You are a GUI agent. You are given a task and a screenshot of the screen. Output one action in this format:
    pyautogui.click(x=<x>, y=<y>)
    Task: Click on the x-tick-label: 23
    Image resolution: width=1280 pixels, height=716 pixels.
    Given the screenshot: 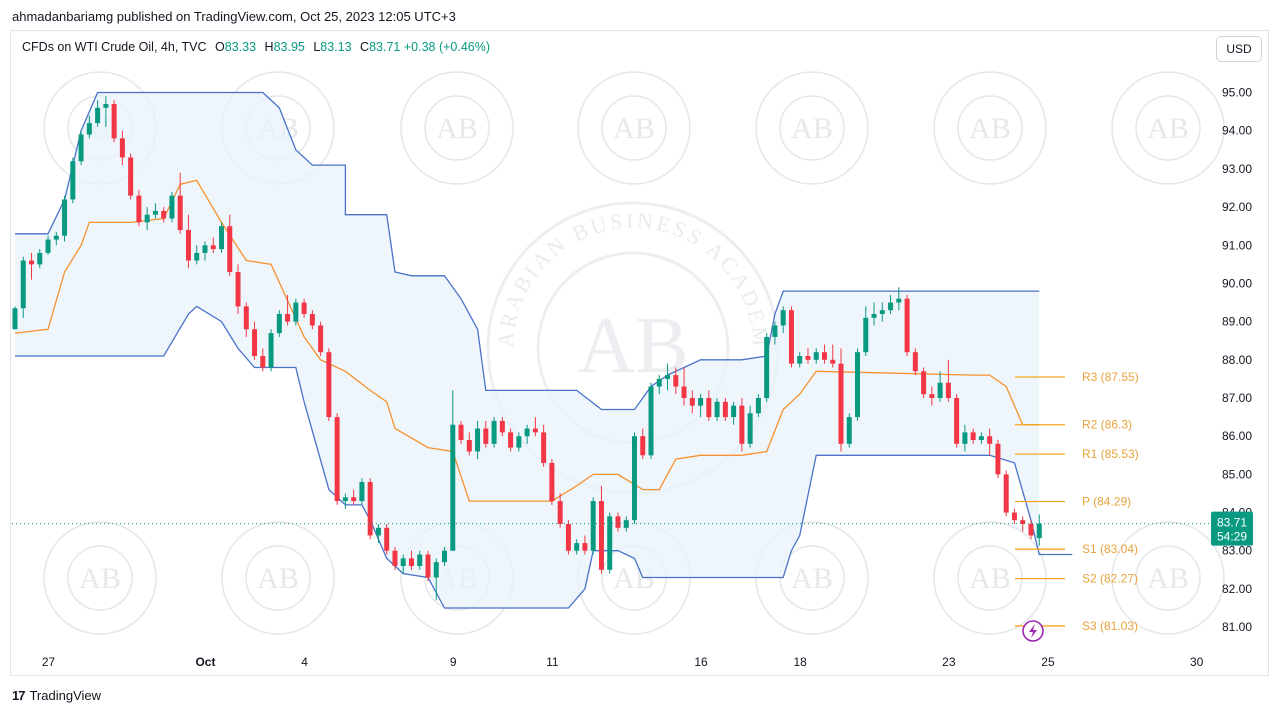 What is the action you would take?
    pyautogui.click(x=949, y=662)
    